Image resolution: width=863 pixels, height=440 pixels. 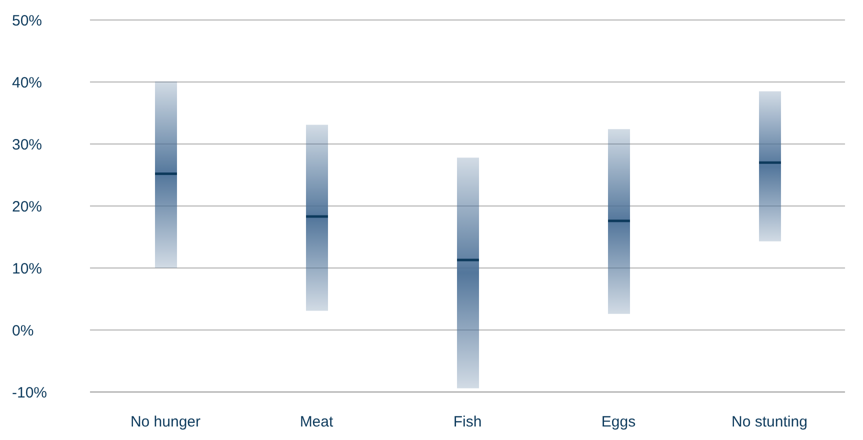 I want to click on x-tick-label: Meat, so click(x=317, y=422).